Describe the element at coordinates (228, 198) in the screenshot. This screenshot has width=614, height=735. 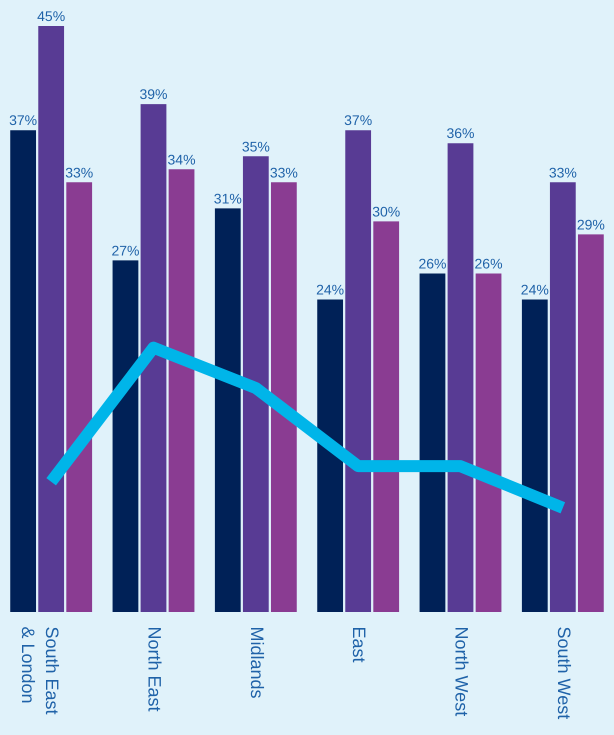
I see `data-label: 31%` at that location.